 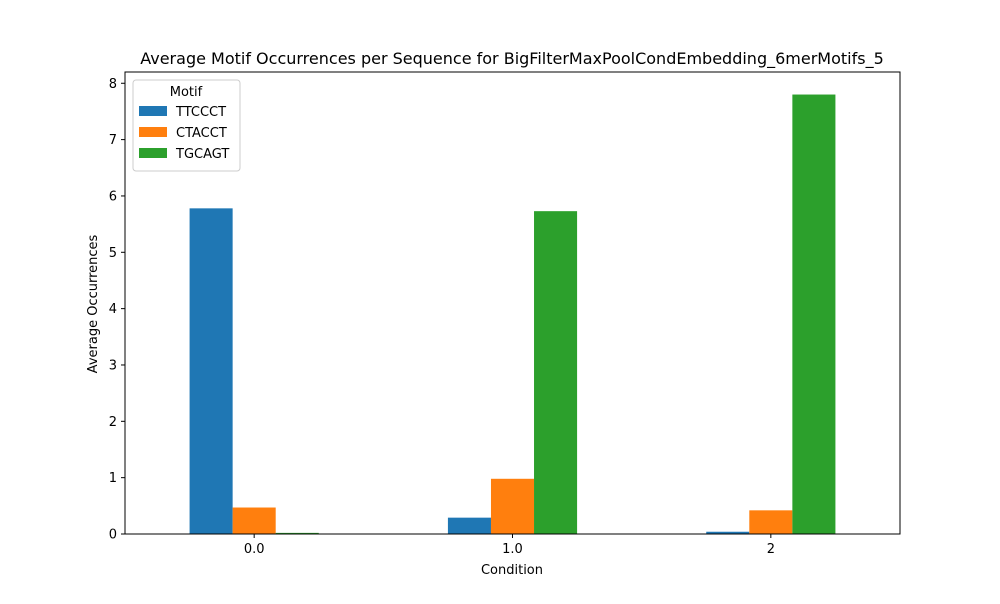 I want to click on legend-items: TTCCCT CTACCT TGCAGT, so click(x=184, y=133).